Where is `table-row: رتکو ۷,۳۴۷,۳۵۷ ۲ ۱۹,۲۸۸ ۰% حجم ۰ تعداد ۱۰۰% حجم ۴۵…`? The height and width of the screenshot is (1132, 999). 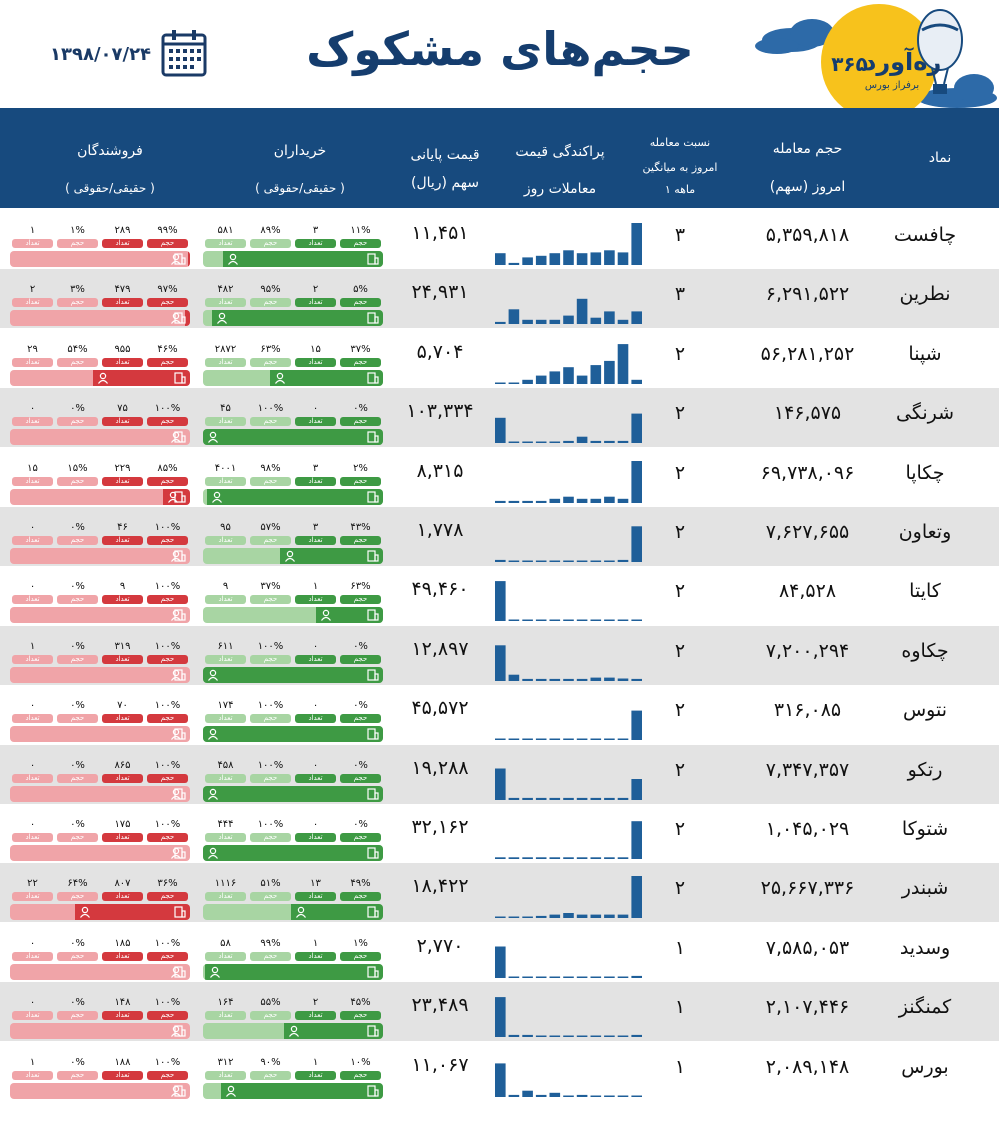 table-row: رتکو ۷,۳۴۷,۳۵۷ ۲ ۱۹,۲۸۸ ۰% حجم ۰ تعداد ۱۰۰% حجم ۴۵… is located at coordinates (499, 774).